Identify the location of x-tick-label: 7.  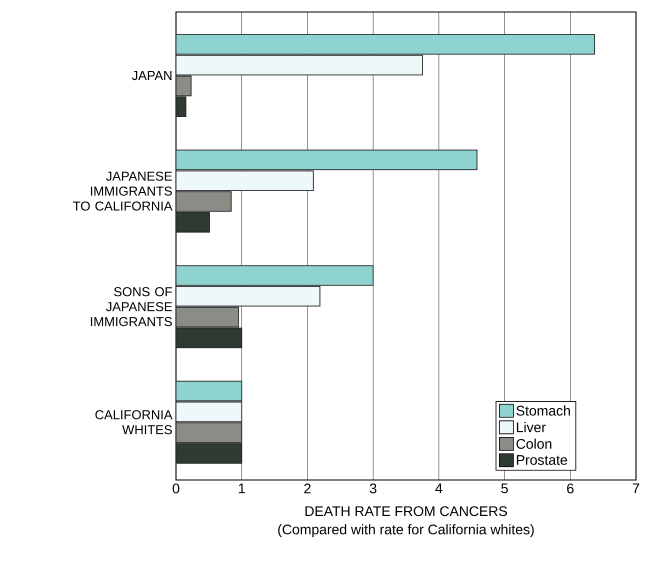
(636, 489).